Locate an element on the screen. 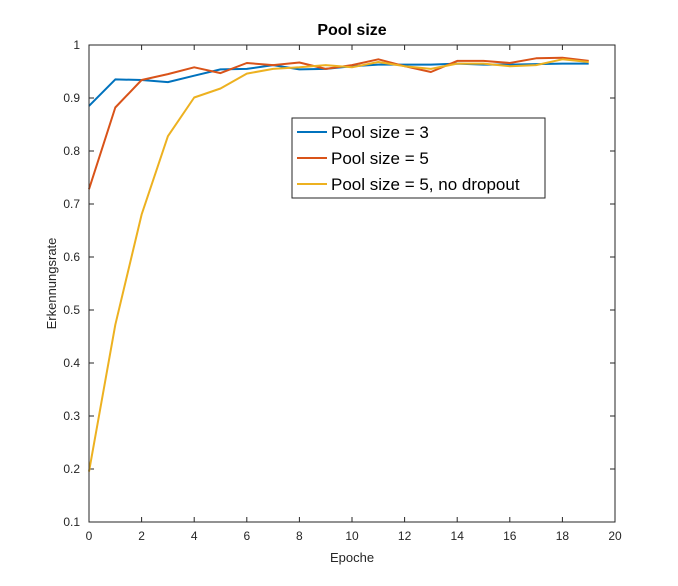 Image resolution: width=678 pixels, height=586 pixels. legend-entry-3: Pool size = 5, no dropout is located at coordinates (425, 184).